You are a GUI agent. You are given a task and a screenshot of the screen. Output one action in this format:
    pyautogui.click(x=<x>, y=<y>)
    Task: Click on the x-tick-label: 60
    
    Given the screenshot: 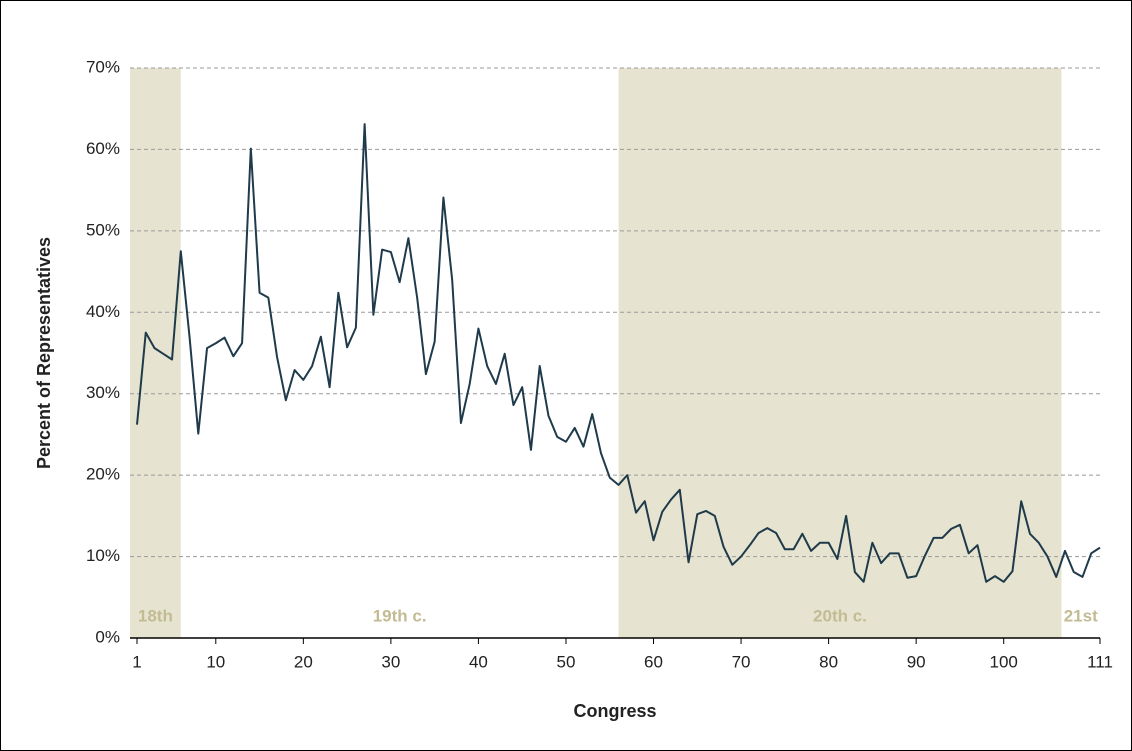 What is the action you would take?
    pyautogui.click(x=653, y=661)
    